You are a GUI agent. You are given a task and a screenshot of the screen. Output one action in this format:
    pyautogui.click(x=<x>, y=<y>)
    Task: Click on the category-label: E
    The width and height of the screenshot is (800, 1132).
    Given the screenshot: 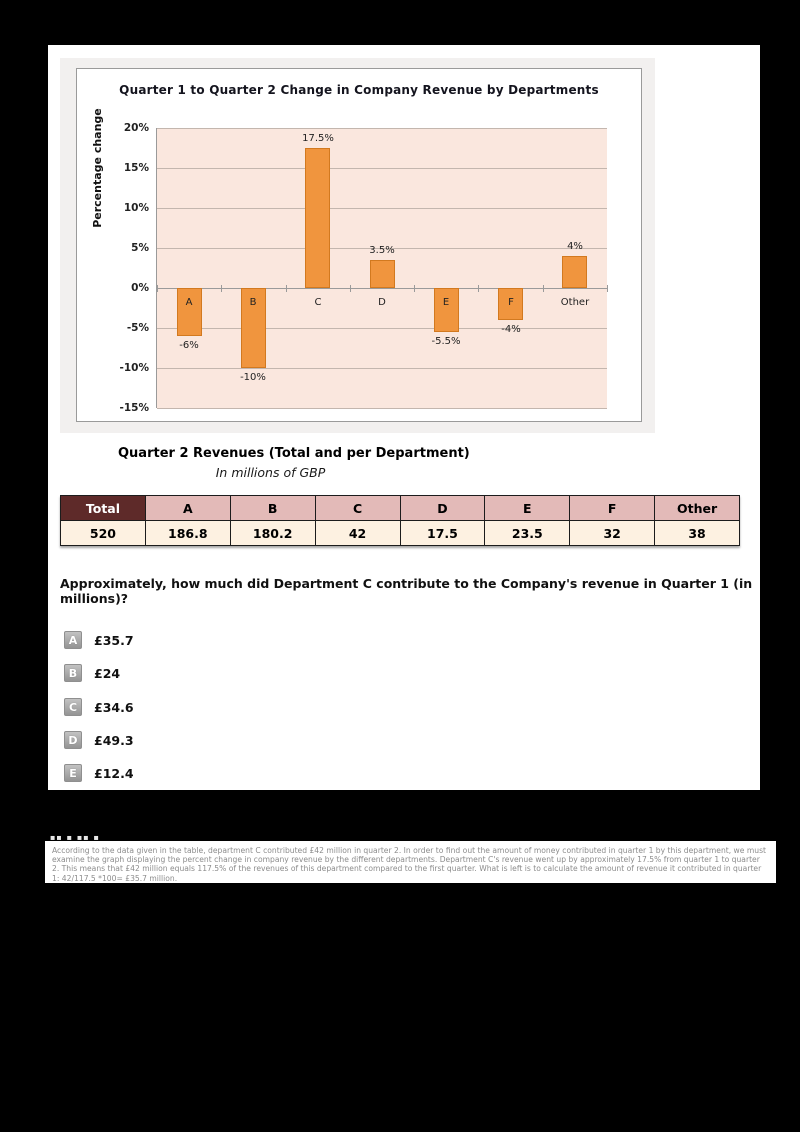 What is the action you would take?
    pyautogui.click(x=446, y=302)
    